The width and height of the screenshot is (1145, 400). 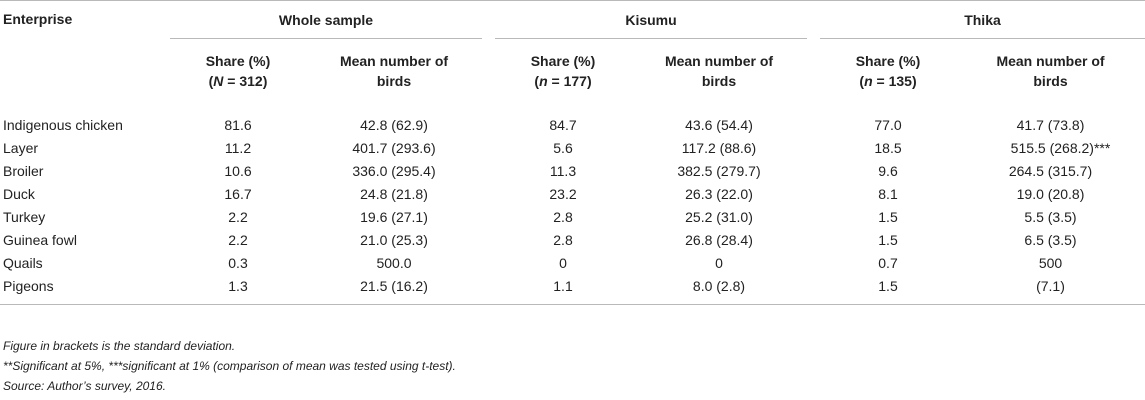 I want to click on table-row: Quails 0.3 500.0 0 0 0.7 500, so click(x=572, y=262).